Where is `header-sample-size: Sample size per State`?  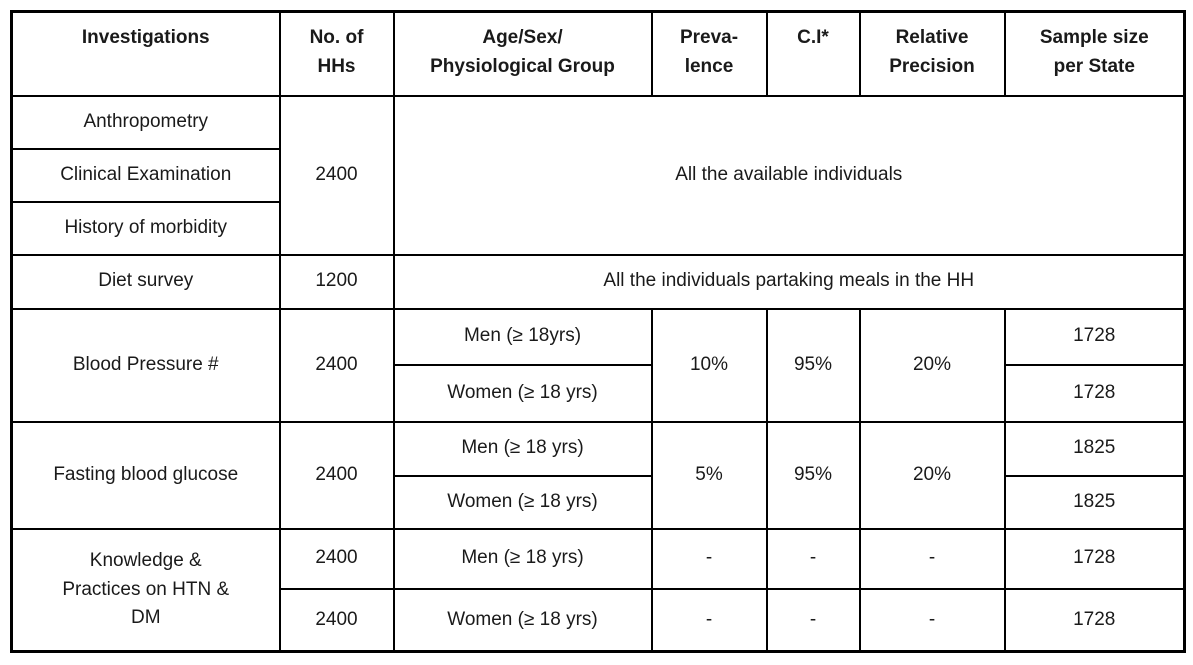
header-sample-size: Sample size per State is located at coordinates (1094, 53).